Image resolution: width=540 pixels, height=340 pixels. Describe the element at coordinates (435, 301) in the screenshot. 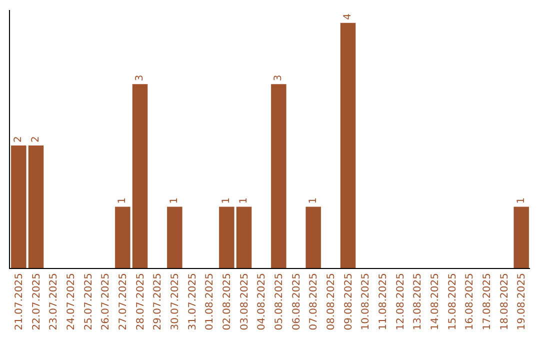

I see `x-tick-label: 14.08.2025` at that location.